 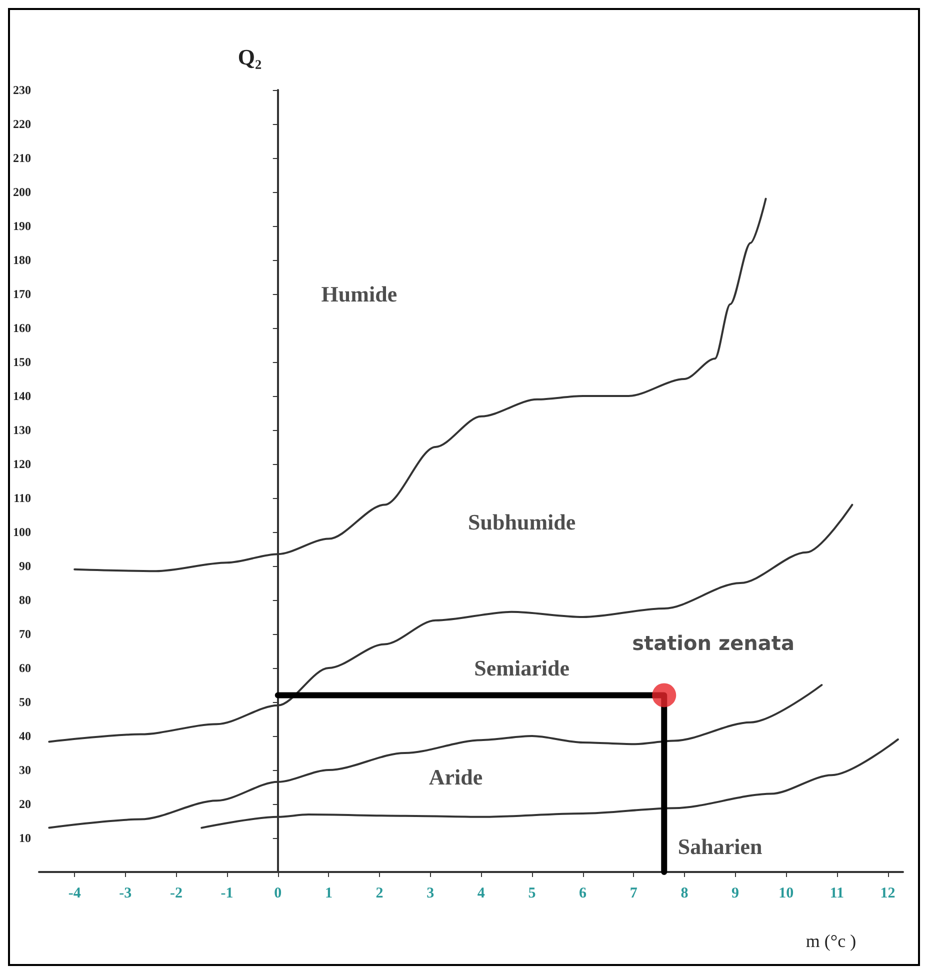 I want to click on y-tick-label: 120, so click(x=22, y=464).